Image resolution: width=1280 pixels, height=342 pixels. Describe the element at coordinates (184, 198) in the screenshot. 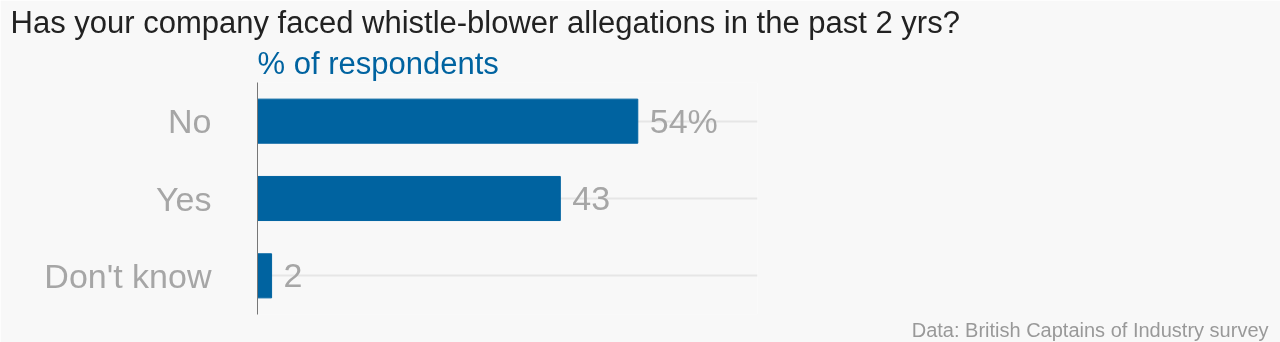

I see `y-tick-label: Yes` at that location.